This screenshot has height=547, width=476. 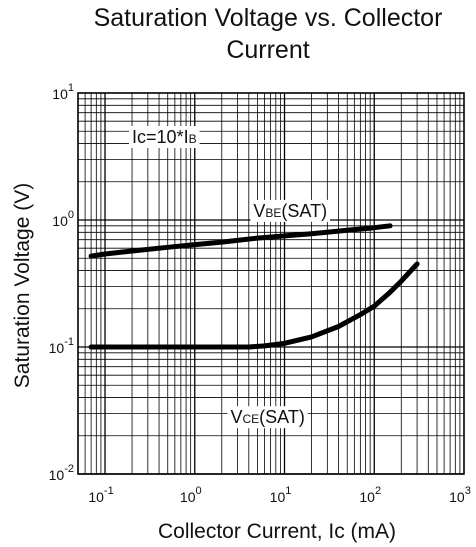 I want to click on y-axis-label: Saturation Voltage (V), so click(x=22, y=285).